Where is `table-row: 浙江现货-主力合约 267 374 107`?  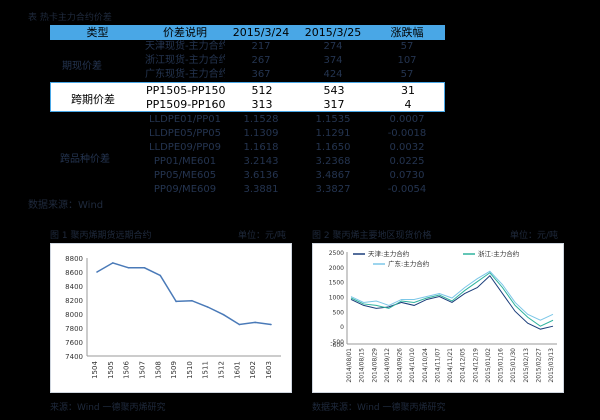 table-row: 浙江现货-主力合约 267 374 107 is located at coordinates (247, 60).